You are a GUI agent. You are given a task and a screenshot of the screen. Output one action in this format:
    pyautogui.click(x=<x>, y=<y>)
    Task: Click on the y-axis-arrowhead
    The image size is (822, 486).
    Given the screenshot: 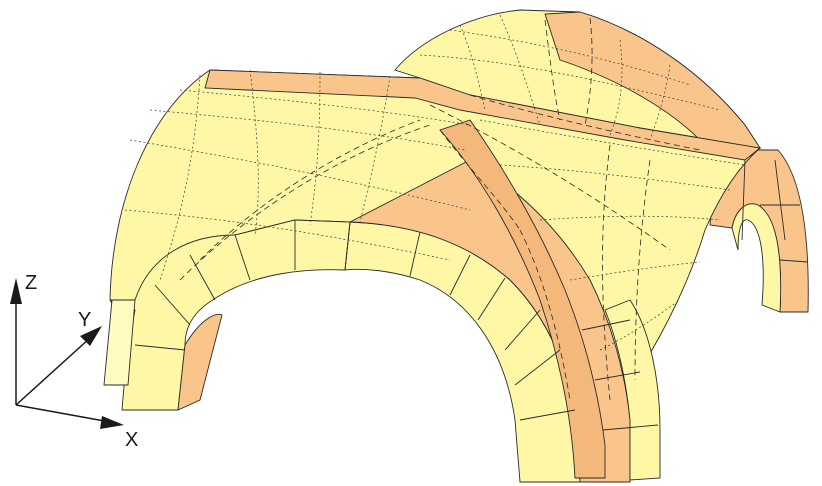 What is the action you would take?
    pyautogui.click(x=91, y=336)
    